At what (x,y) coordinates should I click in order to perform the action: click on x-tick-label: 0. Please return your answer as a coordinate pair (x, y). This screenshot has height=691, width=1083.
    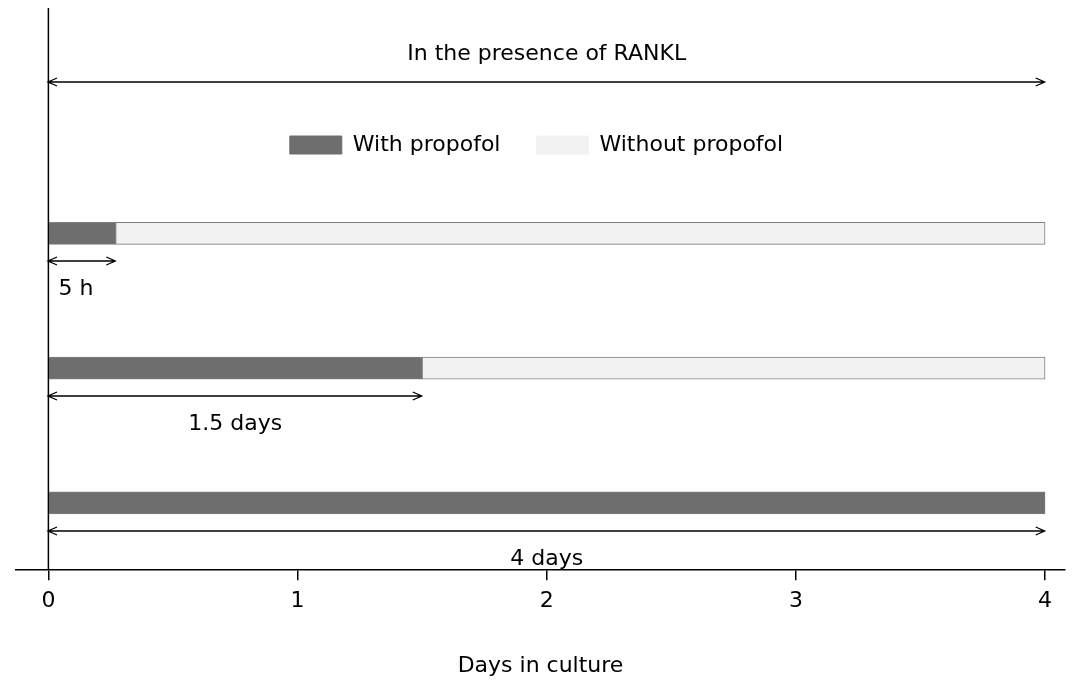
    Looking at the image, I should click on (48, 600).